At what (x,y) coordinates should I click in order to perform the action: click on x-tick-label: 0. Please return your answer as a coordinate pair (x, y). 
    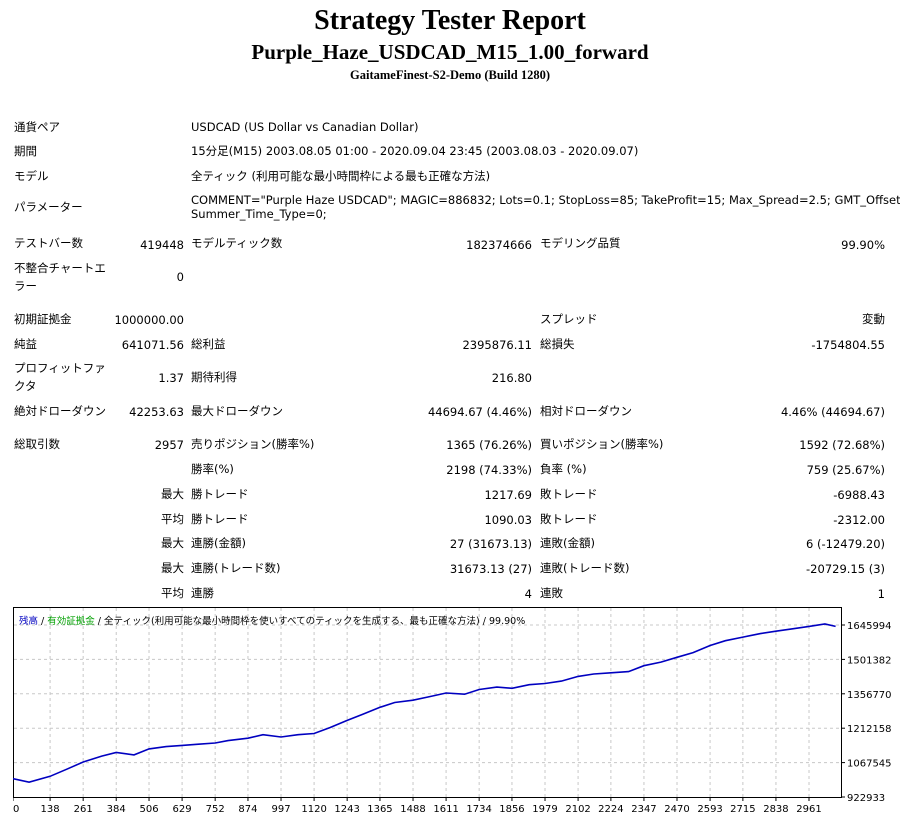
    Looking at the image, I should click on (16, 809).